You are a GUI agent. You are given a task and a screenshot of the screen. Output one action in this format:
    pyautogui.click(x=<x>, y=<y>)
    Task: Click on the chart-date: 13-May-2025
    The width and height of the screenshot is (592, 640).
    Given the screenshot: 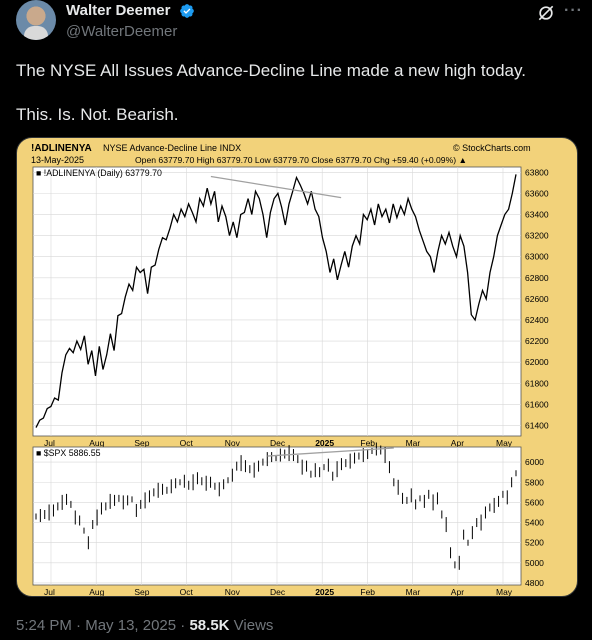 What is the action you would take?
    pyautogui.click(x=57, y=160)
    